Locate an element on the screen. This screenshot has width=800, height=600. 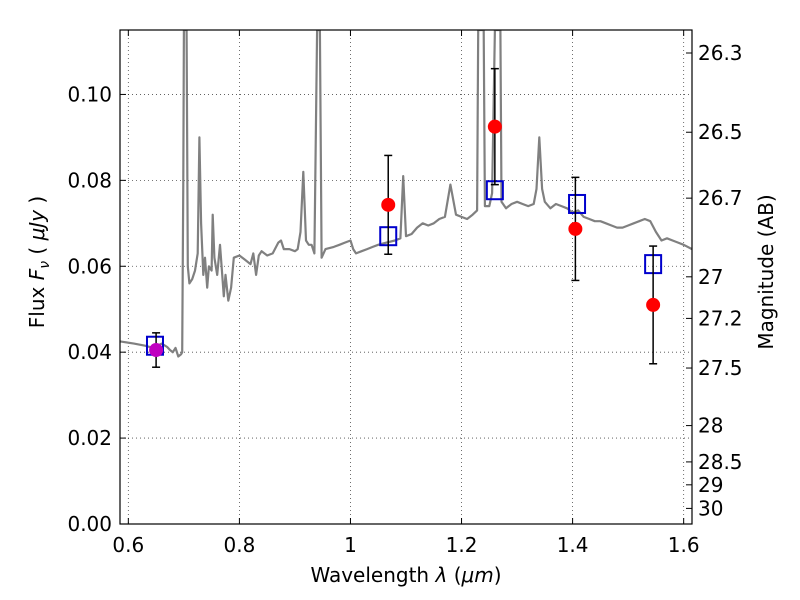
y-axis-ticks: 0.00 0.02 0.04 0.06 0.08 0.10 is located at coordinates (96, 309).